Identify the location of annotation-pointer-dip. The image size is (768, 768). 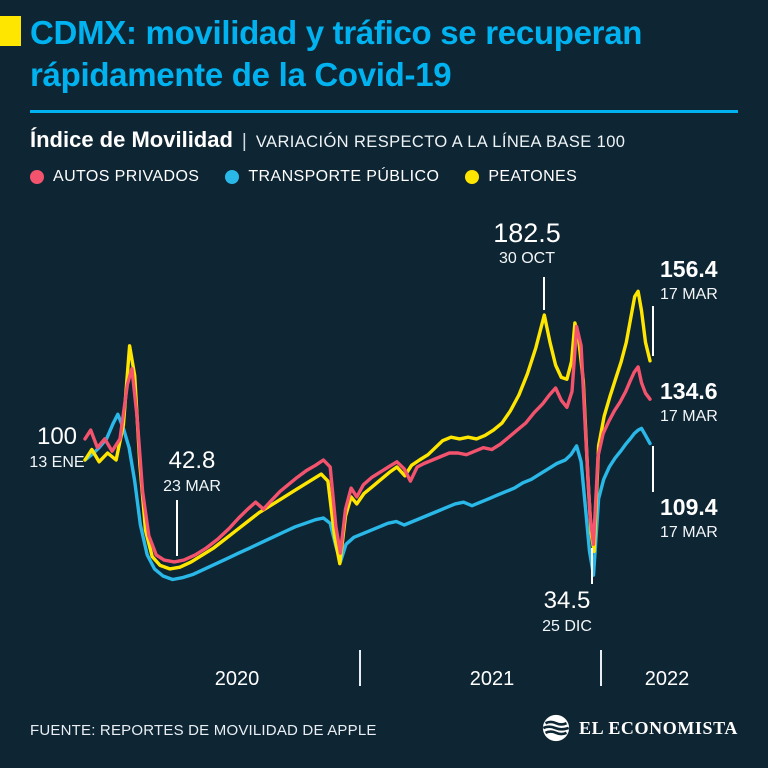
(592, 566).